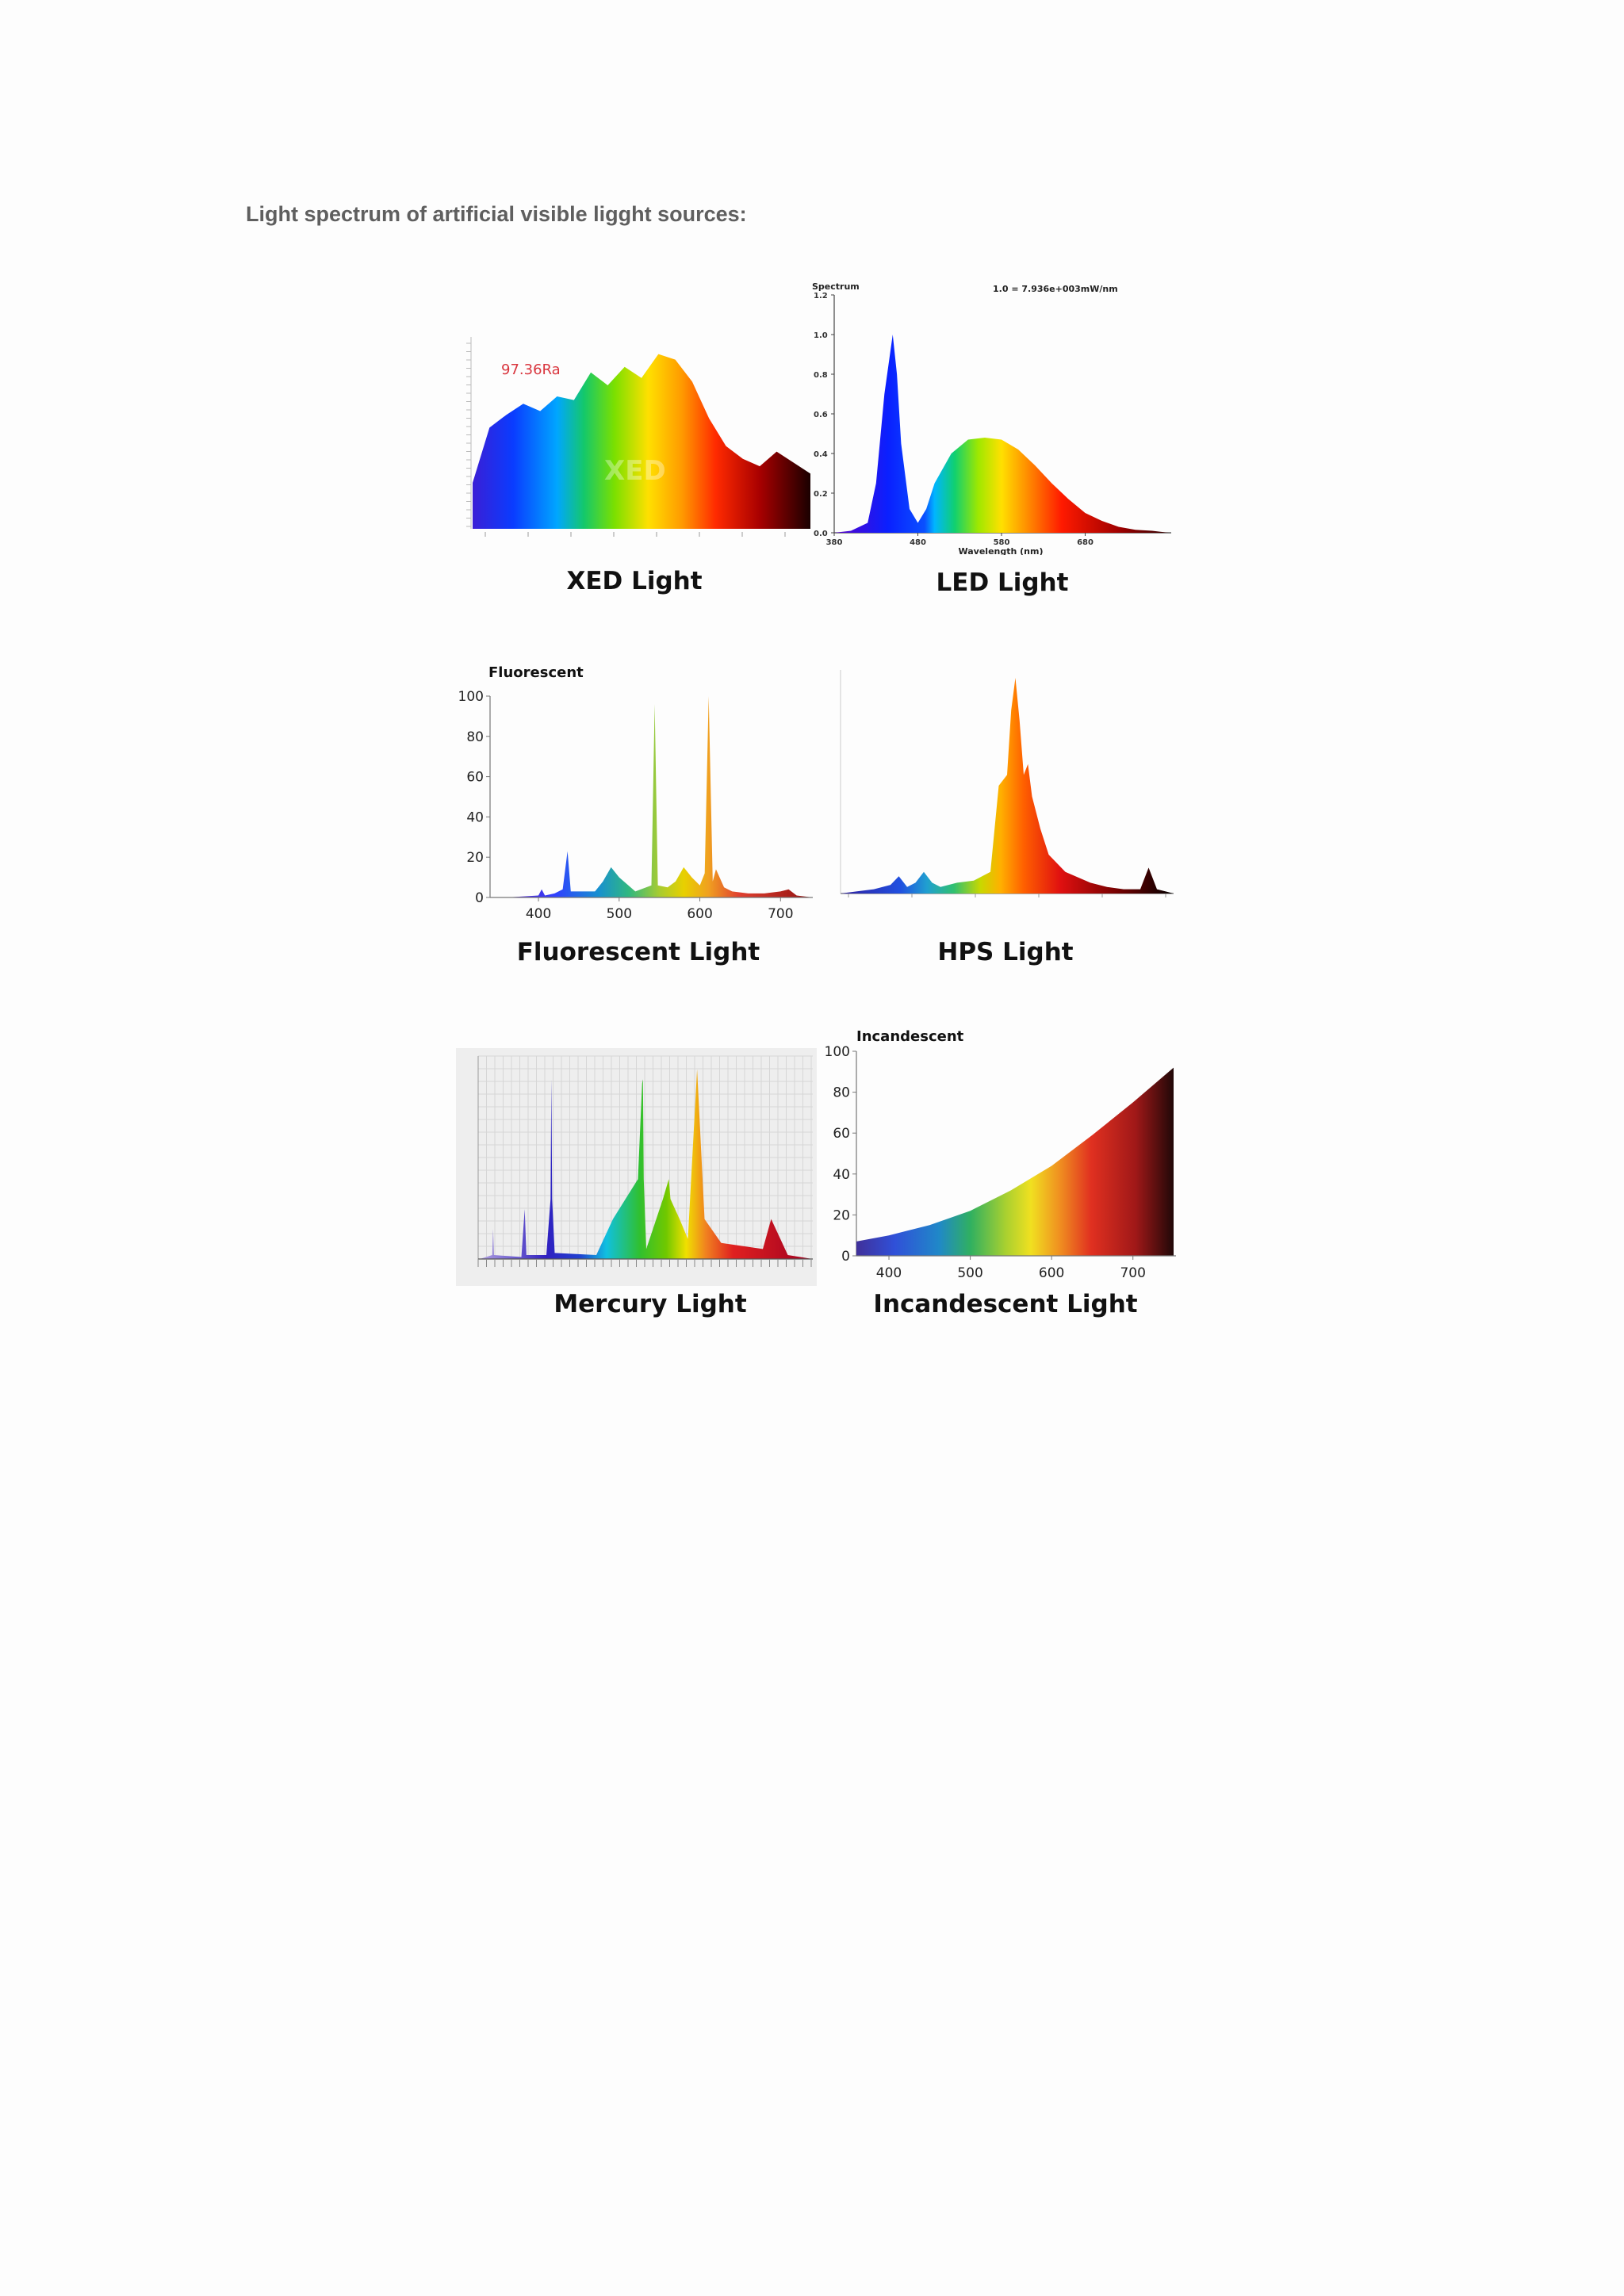  I want to click on incandescent-title: Incandescent, so click(910, 1036).